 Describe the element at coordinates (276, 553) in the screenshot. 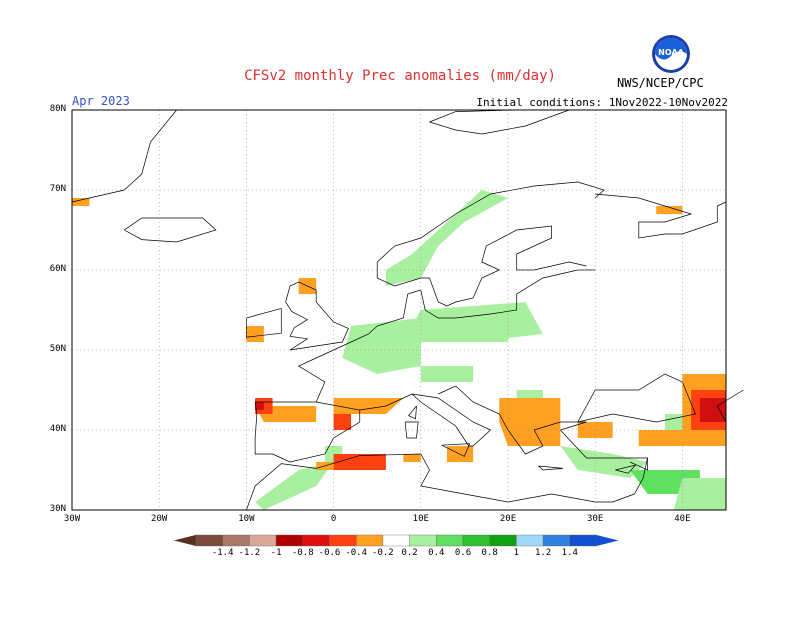

I see `colorbar-label: -1` at that location.